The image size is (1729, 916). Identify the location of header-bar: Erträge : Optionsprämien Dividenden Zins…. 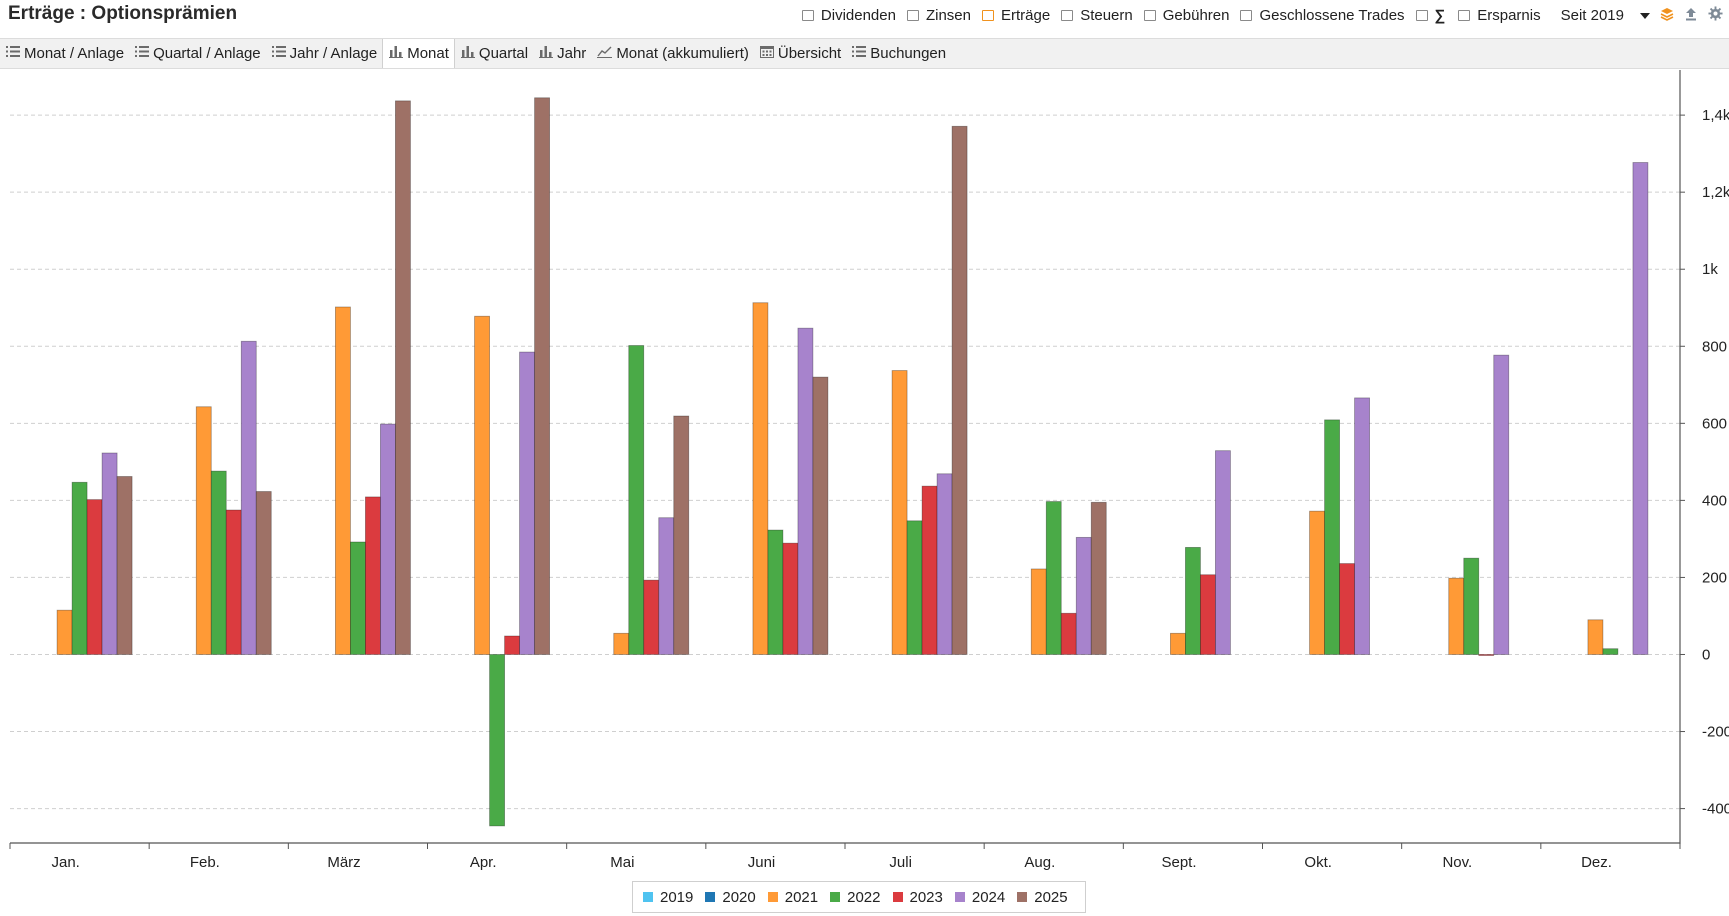
(864, 16).